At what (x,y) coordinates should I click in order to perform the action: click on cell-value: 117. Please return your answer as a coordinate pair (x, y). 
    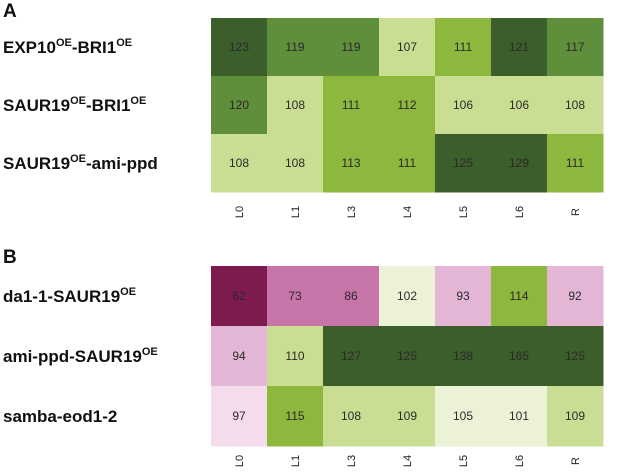
    Looking at the image, I should click on (574, 47).